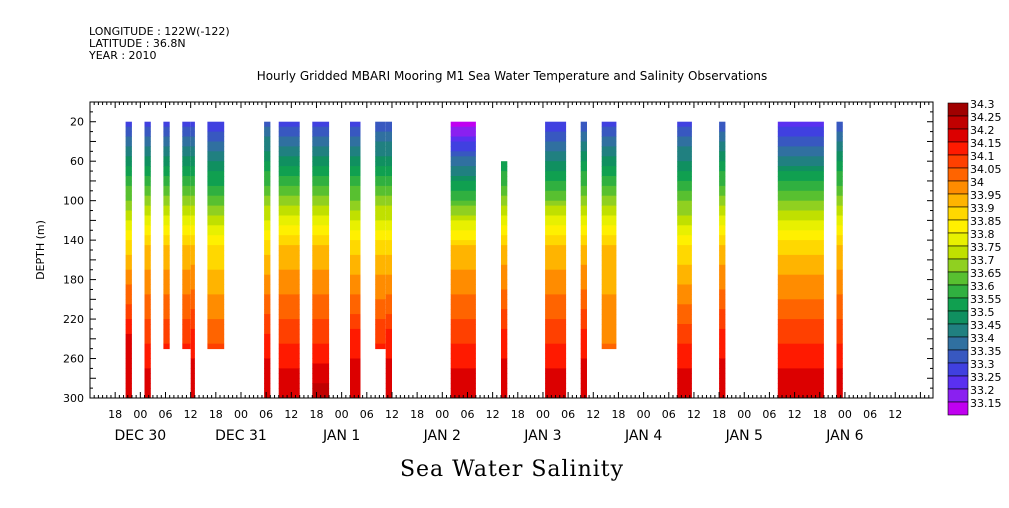 This screenshot has width=1009, height=508. Describe the element at coordinates (986, 273) in the screenshot. I see `colorbar-label: 33.65` at that location.